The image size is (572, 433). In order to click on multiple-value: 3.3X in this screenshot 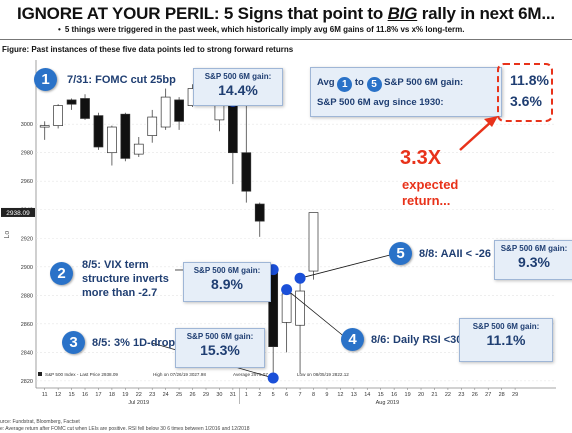, I will do `click(421, 158)`.